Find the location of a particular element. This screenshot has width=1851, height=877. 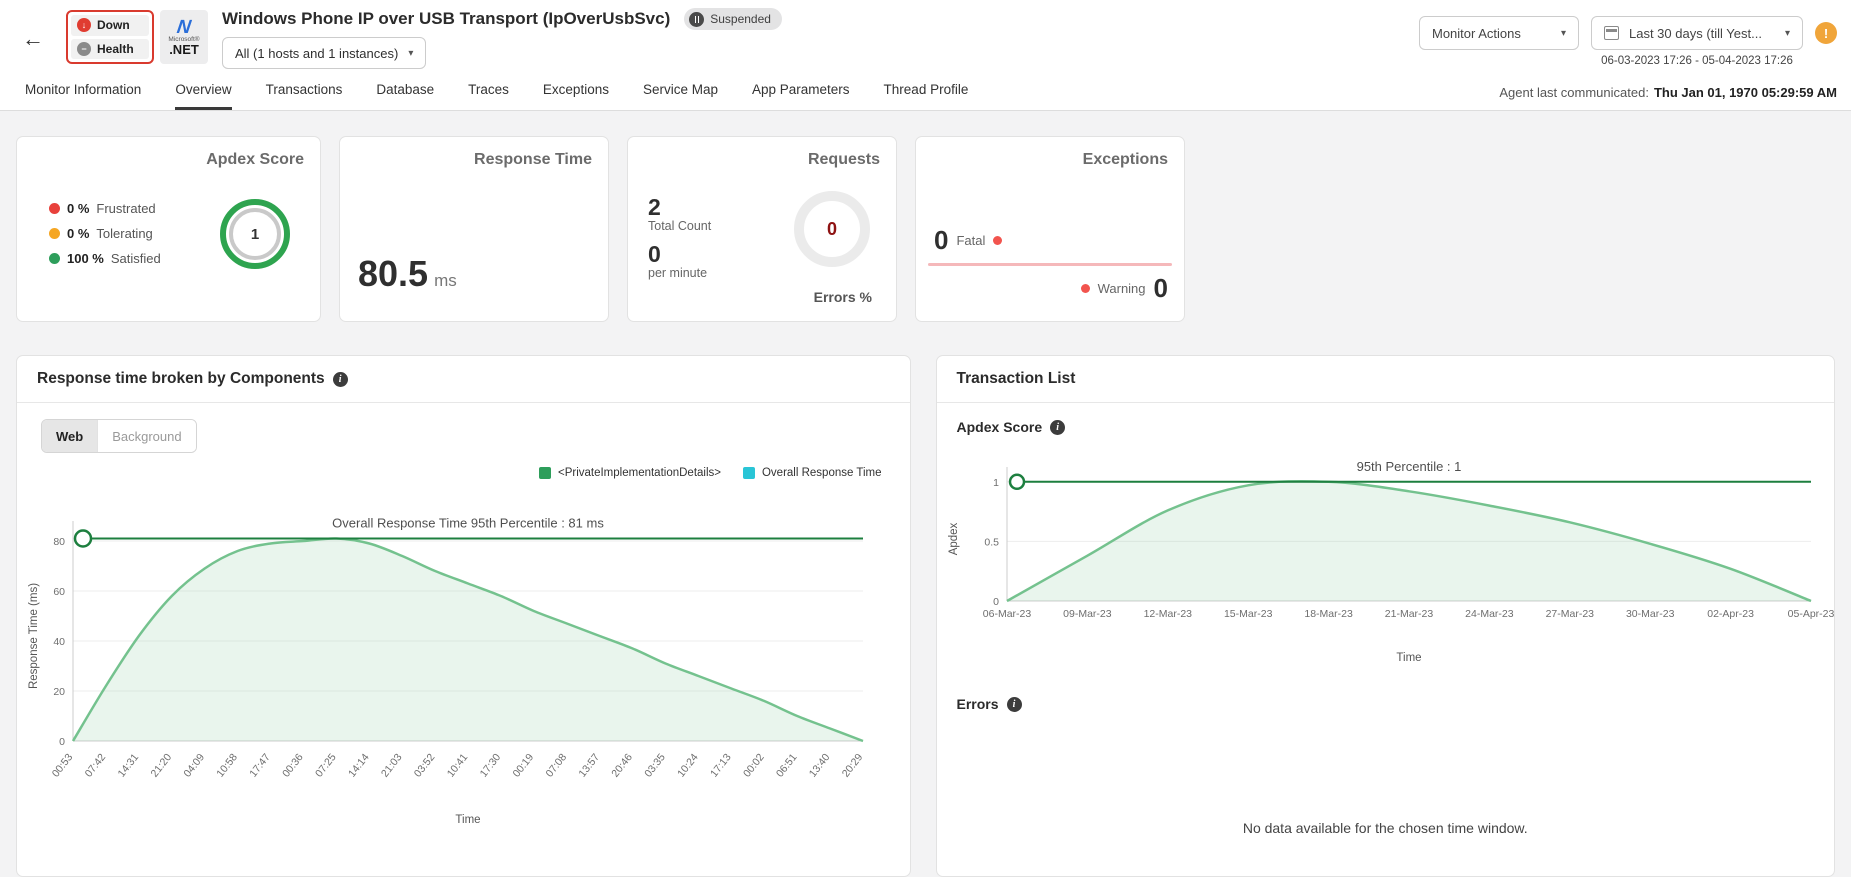

web-background-toggle: Web Background is located at coordinates (119, 436).